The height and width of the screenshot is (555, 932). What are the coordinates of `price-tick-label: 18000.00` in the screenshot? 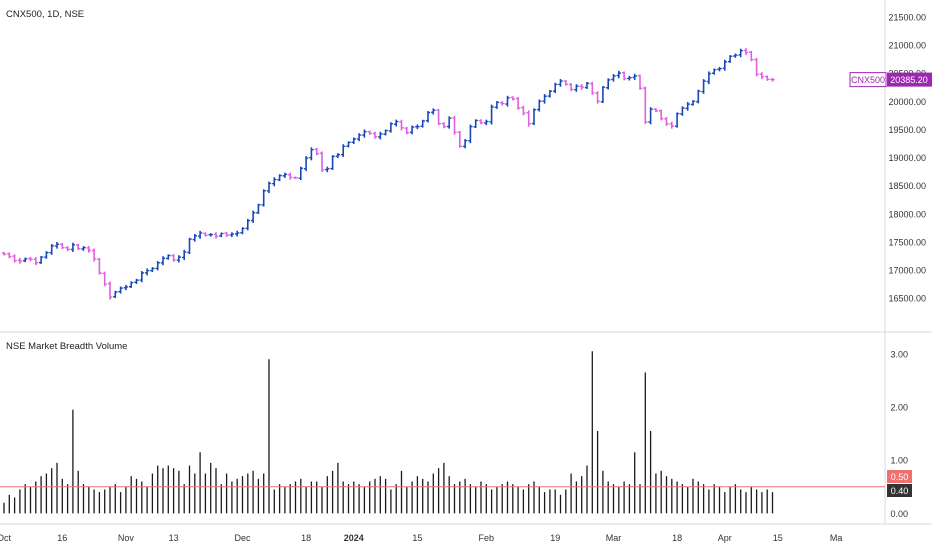 It's located at (907, 214).